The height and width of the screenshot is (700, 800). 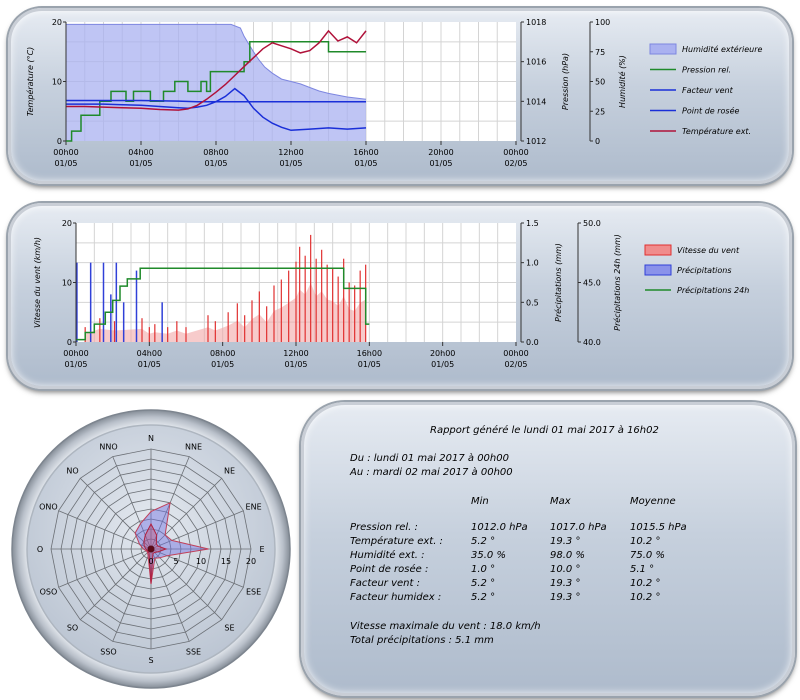 I want to click on report-row-max: 10.0 °, so click(x=565, y=569).